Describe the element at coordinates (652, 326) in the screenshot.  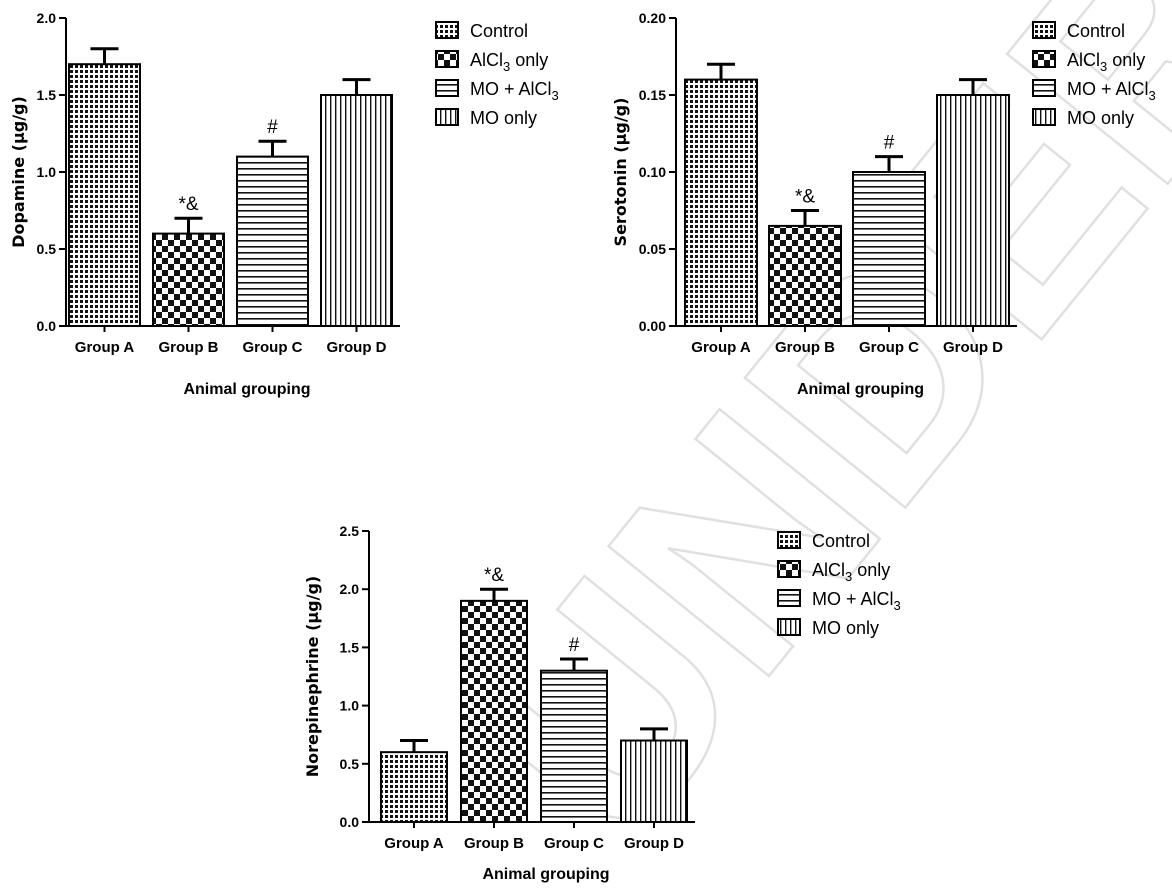
I see `y-tick-label: 0.00` at that location.